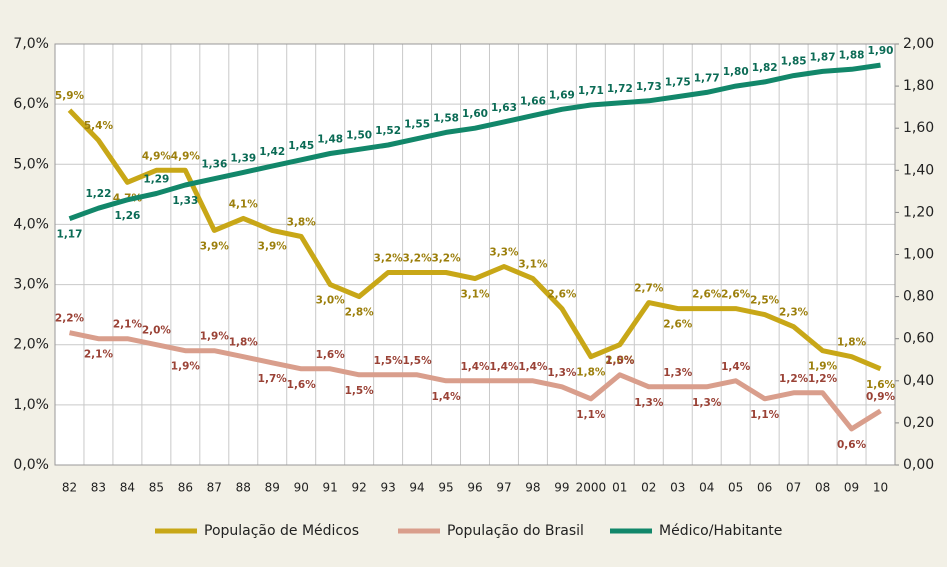 The image size is (947, 567). I want to click on data-label: 1,69, so click(562, 95).